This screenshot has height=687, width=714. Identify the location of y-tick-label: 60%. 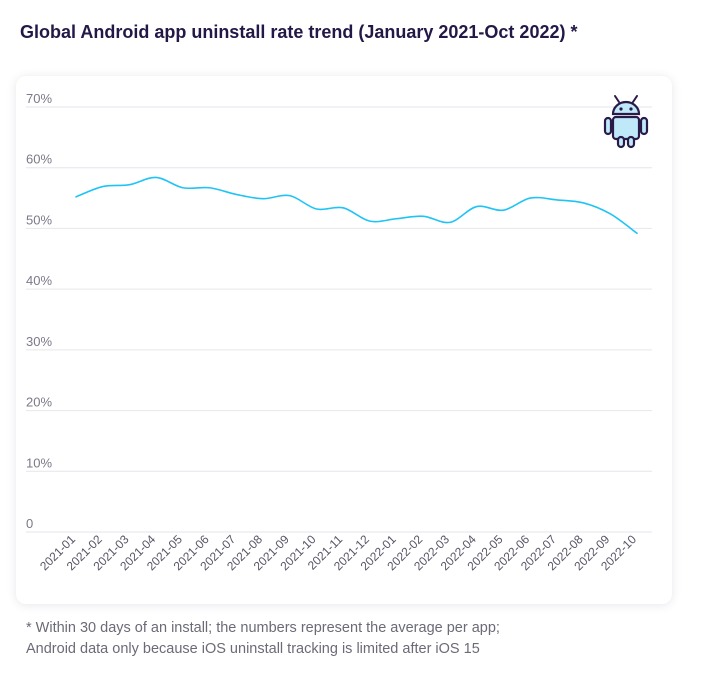
(39, 159).